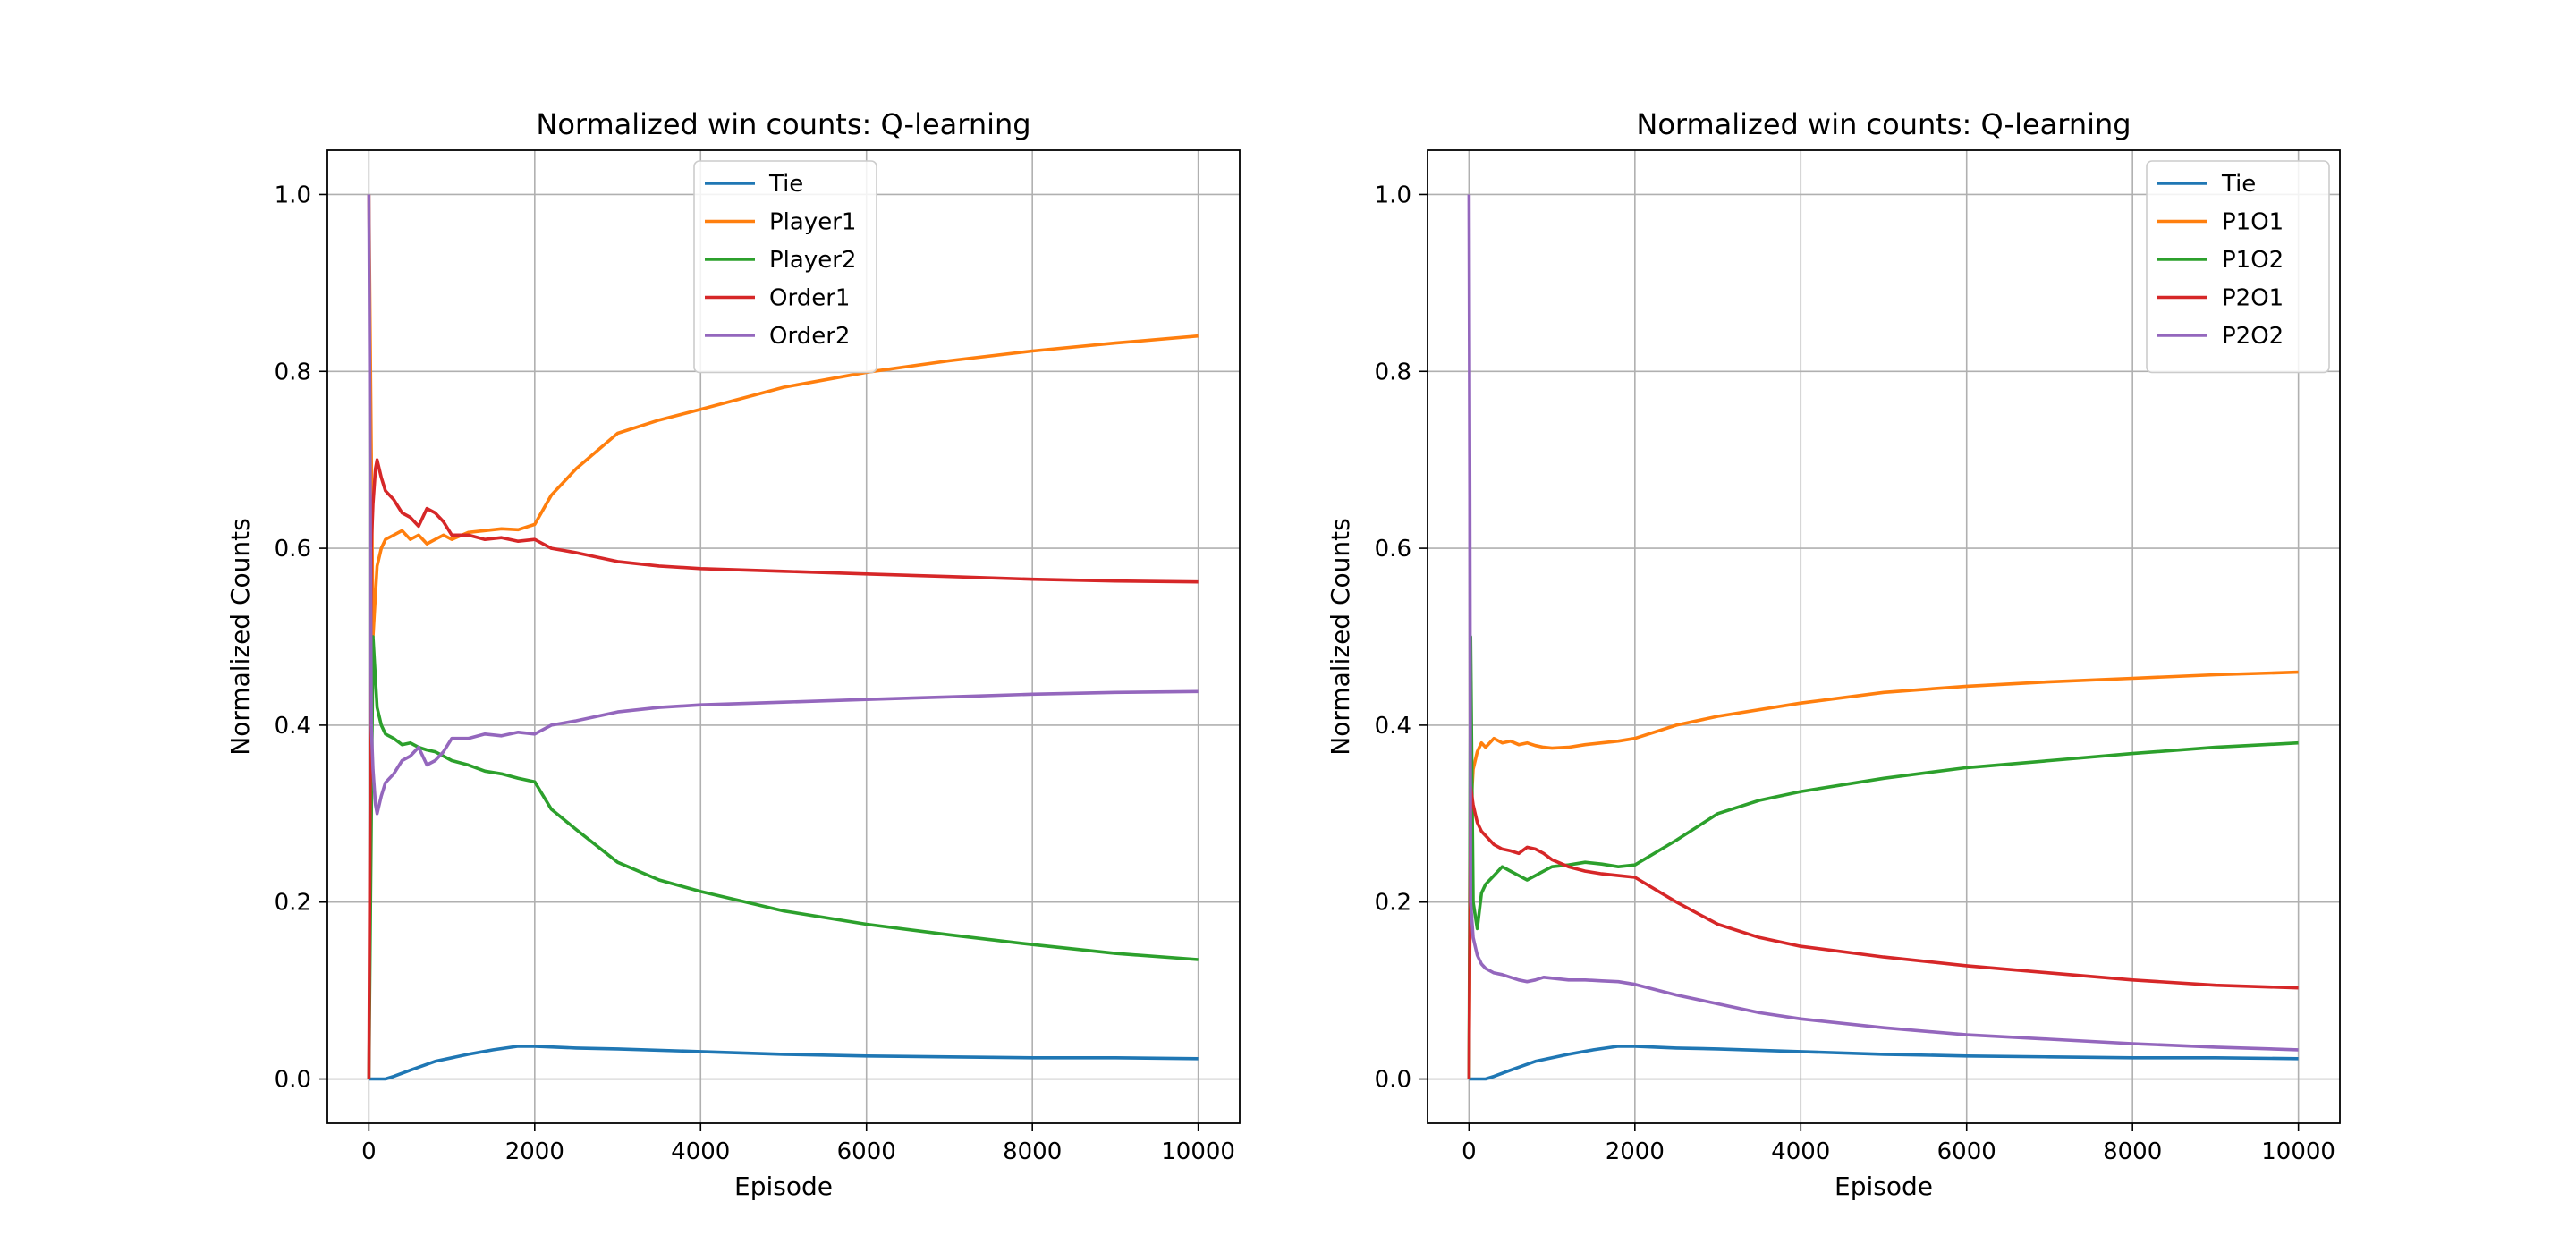 The width and height of the screenshot is (2576, 1252). Describe the element at coordinates (2253, 222) in the screenshot. I see `legend-label-p1o1: P1O1` at that location.